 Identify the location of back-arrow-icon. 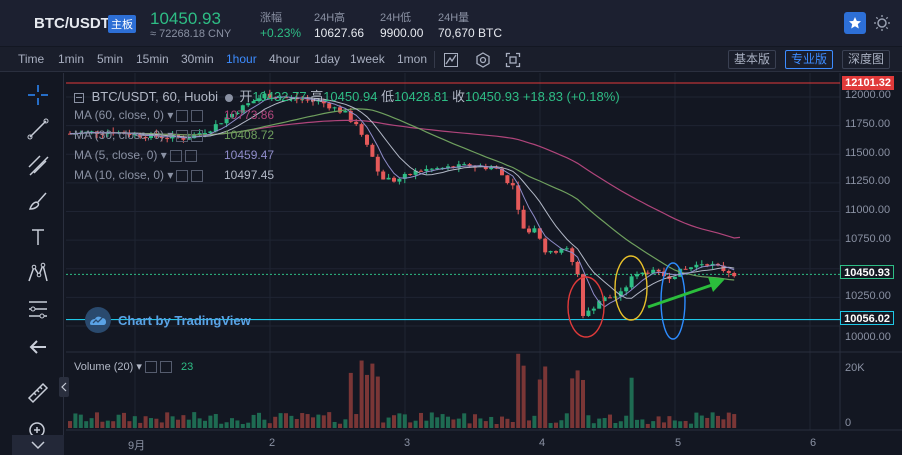
(38, 347).